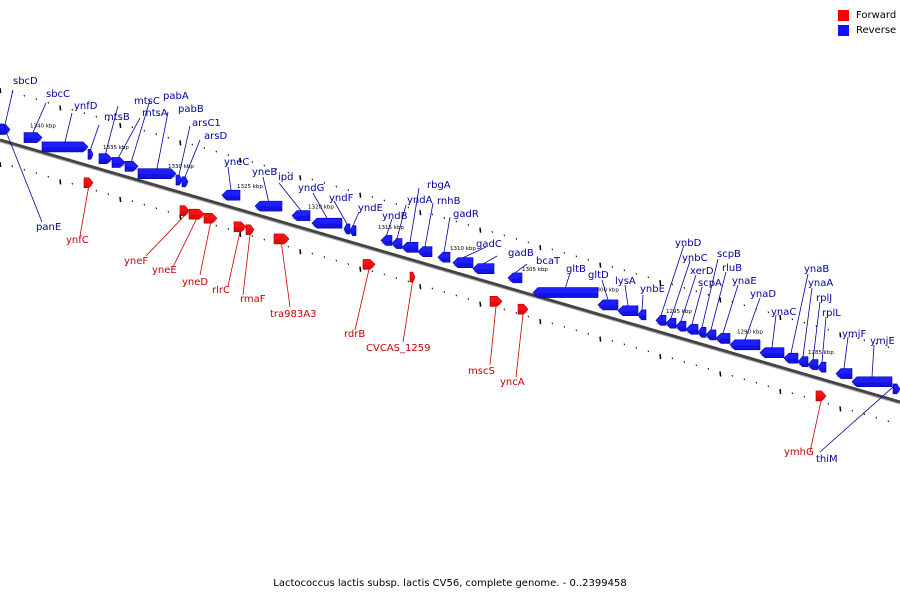  I want to click on gene-yndE: yndE, so click(366, 220).